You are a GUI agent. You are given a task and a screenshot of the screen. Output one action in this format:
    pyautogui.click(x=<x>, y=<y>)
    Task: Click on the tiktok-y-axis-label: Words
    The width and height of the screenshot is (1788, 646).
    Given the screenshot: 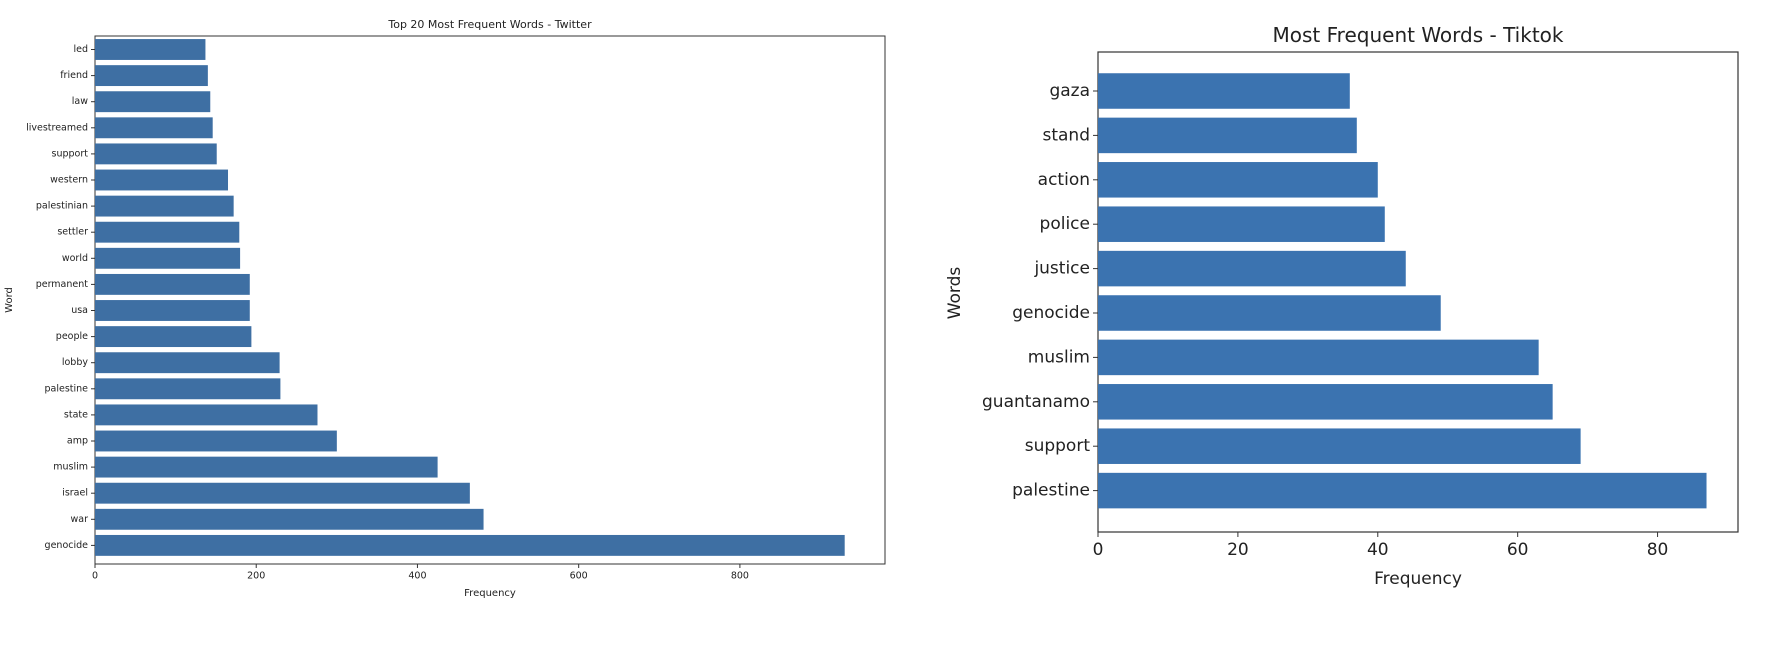 What is the action you would take?
    pyautogui.click(x=955, y=293)
    